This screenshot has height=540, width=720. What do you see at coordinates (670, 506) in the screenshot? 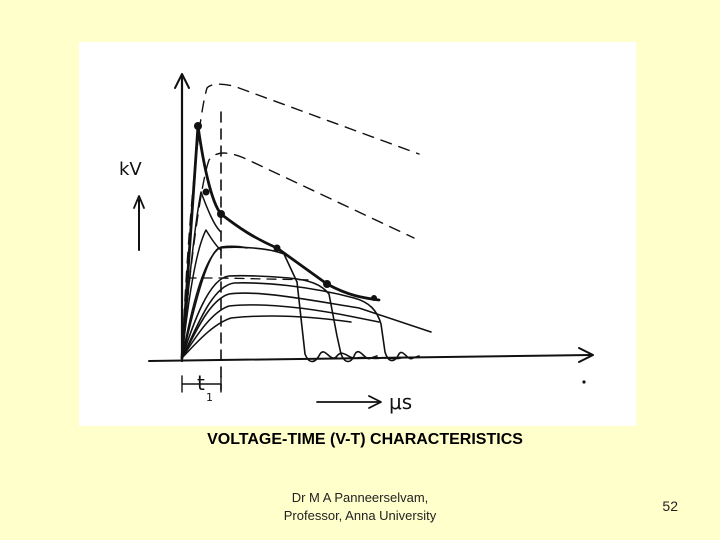
I see `page-number: 52` at bounding box center [670, 506].